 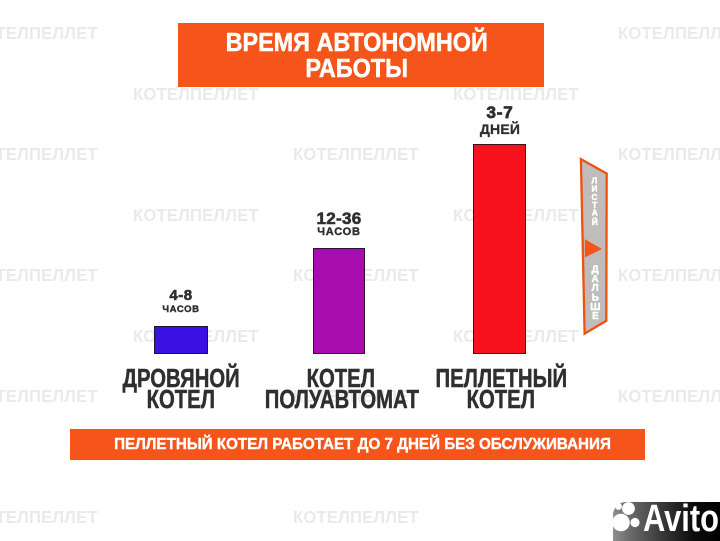 What do you see at coordinates (595, 197) in the screenshot?
I see `svg-text: С` at bounding box center [595, 197].